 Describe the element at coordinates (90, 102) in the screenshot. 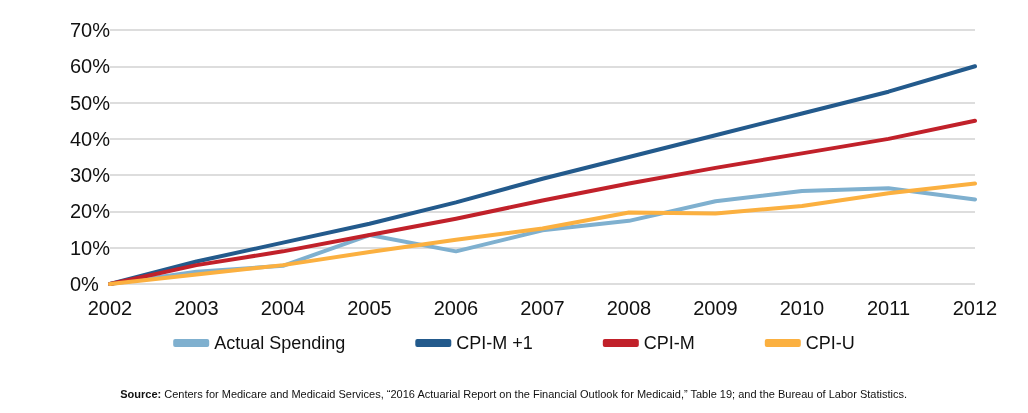

I see `y-tick-label: 50%` at that location.